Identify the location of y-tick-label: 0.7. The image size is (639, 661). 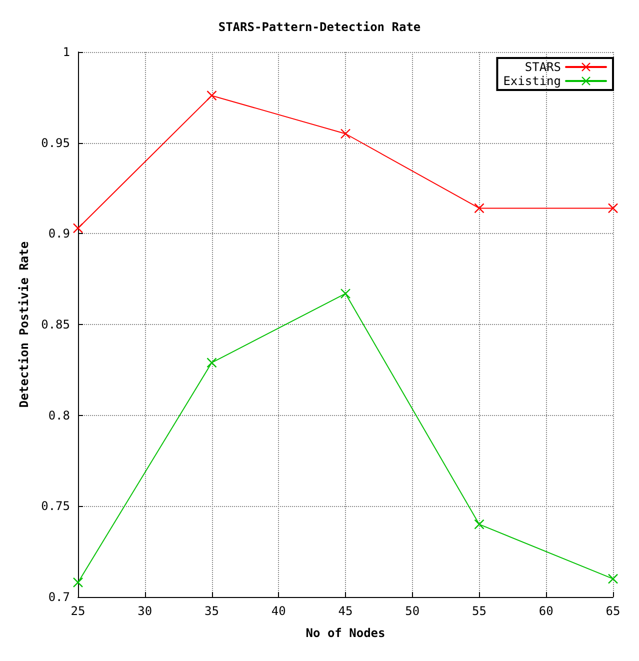
(59, 597).